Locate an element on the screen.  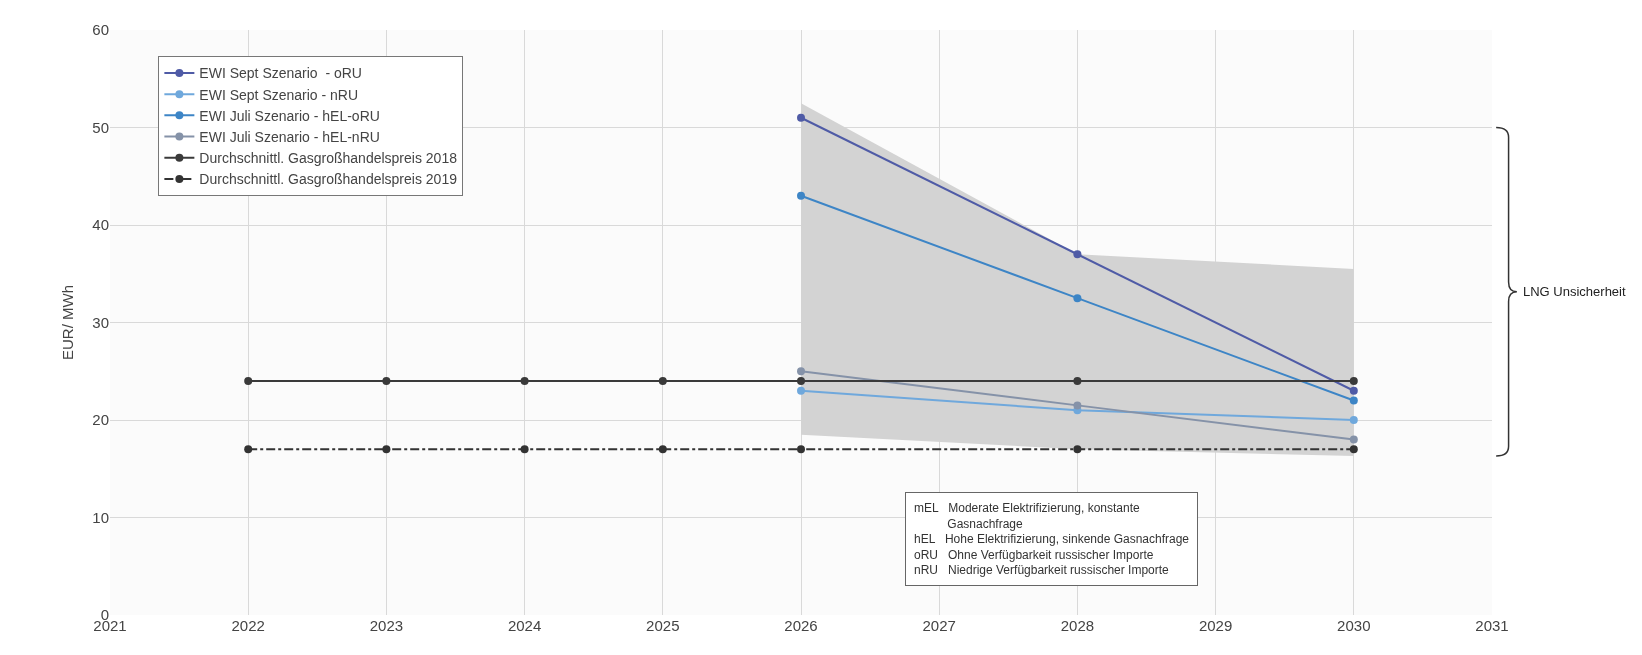
legend-label: EWI Juli Szenario - hEL-oRU is located at coordinates (289, 115).